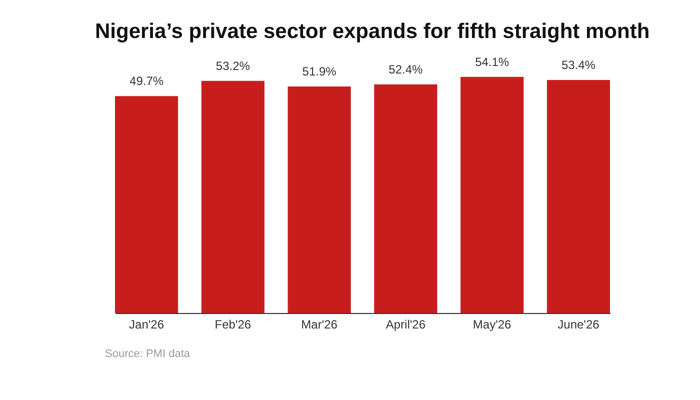  I want to click on data-label: 53.2%, so click(233, 65).